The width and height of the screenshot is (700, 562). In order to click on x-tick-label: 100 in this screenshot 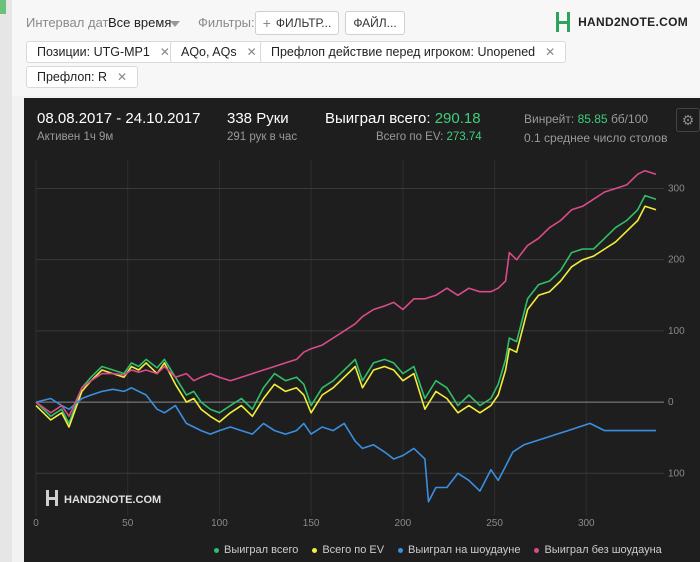, I will do `click(219, 523)`.